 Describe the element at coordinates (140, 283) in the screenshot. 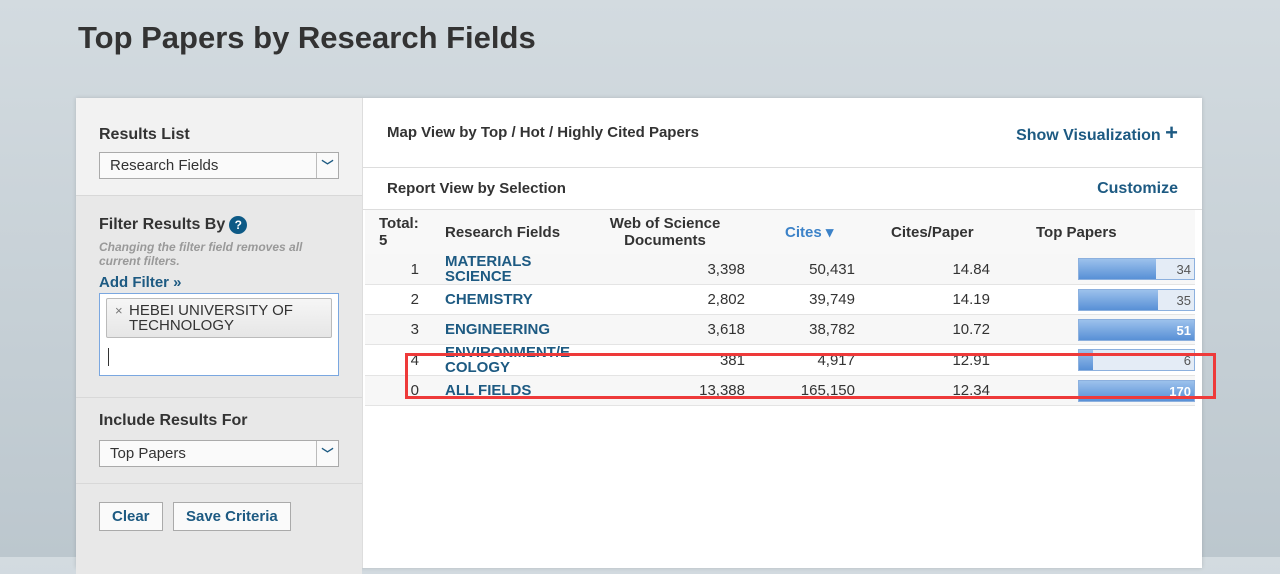

I see `add-filter-link: Add Filter »` at that location.